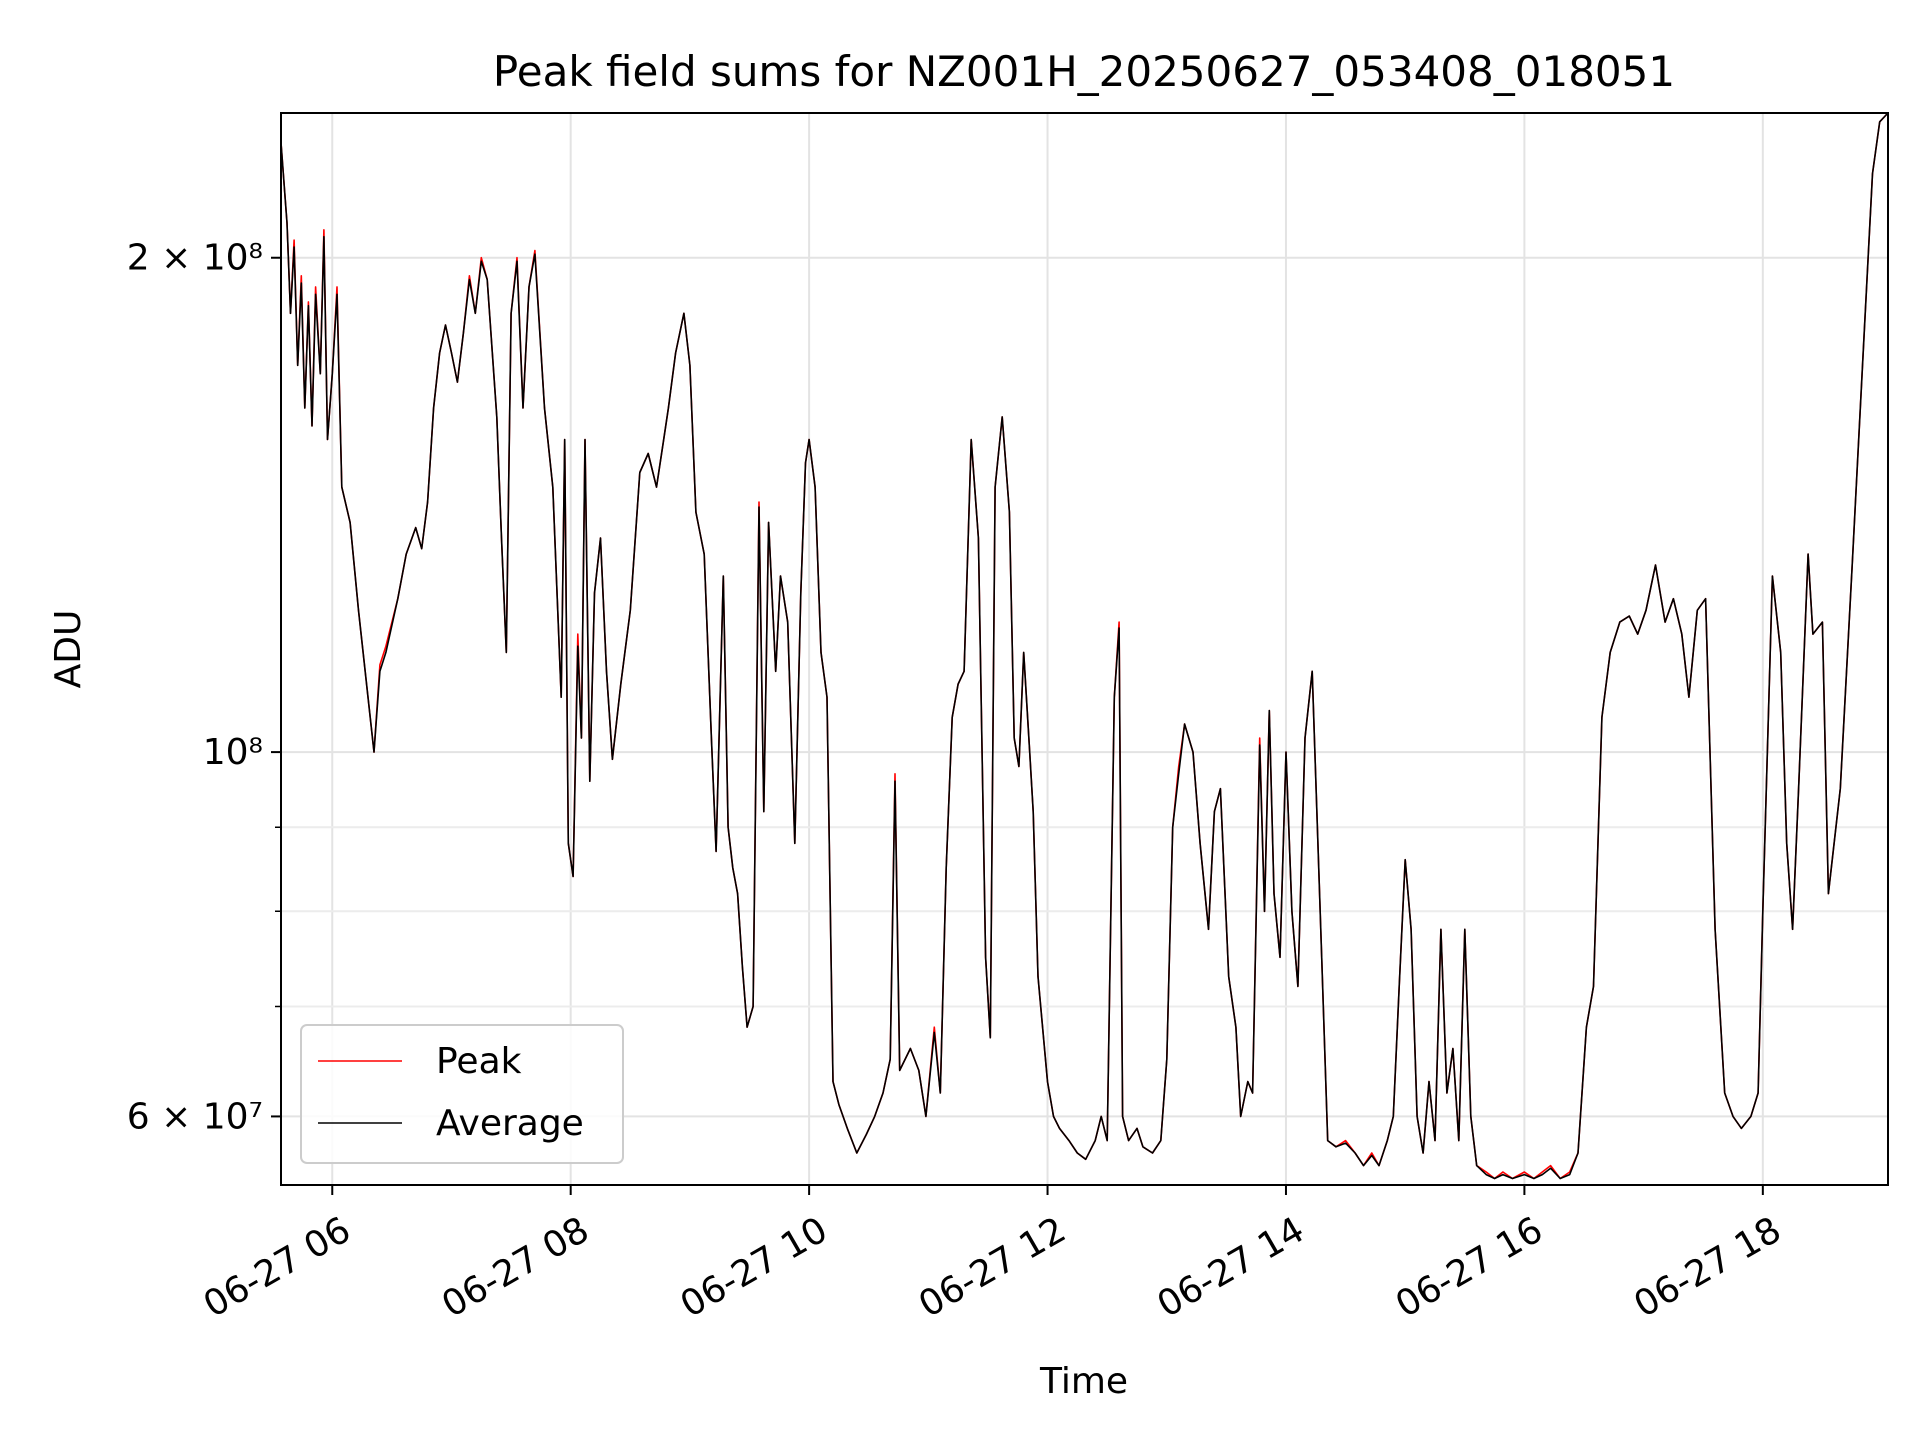  I want to click on legend: Peak Average, so click(462, 1094).